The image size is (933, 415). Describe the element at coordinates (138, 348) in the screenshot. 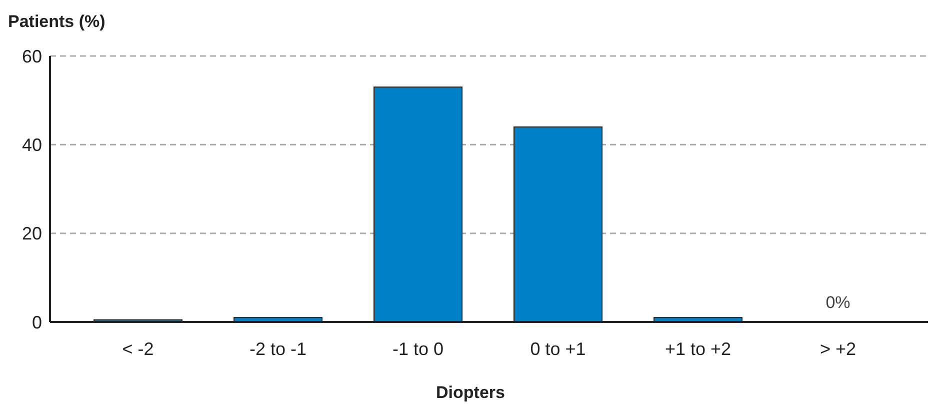

I see `x-tick-label: < -2` at that location.